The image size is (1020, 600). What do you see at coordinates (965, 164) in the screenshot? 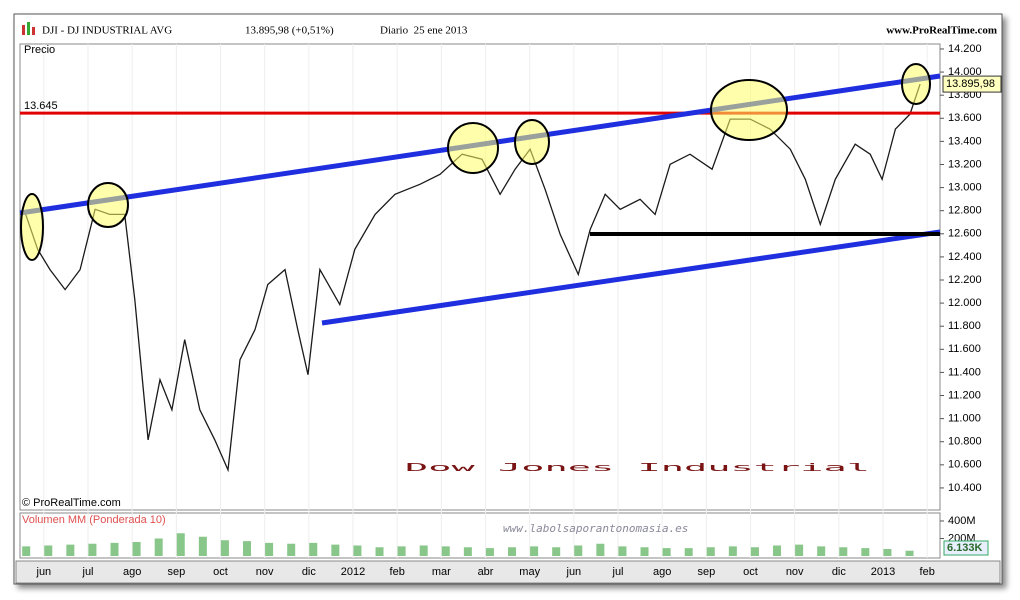
I see `y-tick-label: 13.200` at bounding box center [965, 164].